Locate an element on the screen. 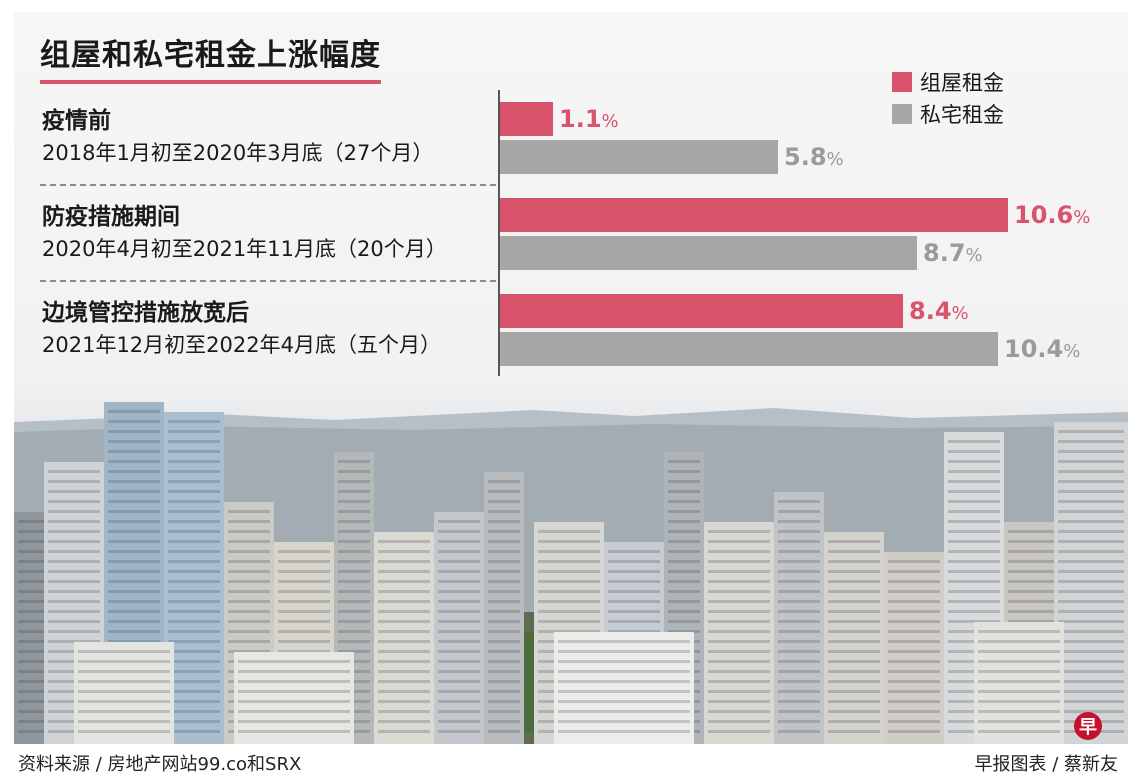 The image size is (1140, 779). bar-value-public-2: 10.6% is located at coordinates (1052, 215).